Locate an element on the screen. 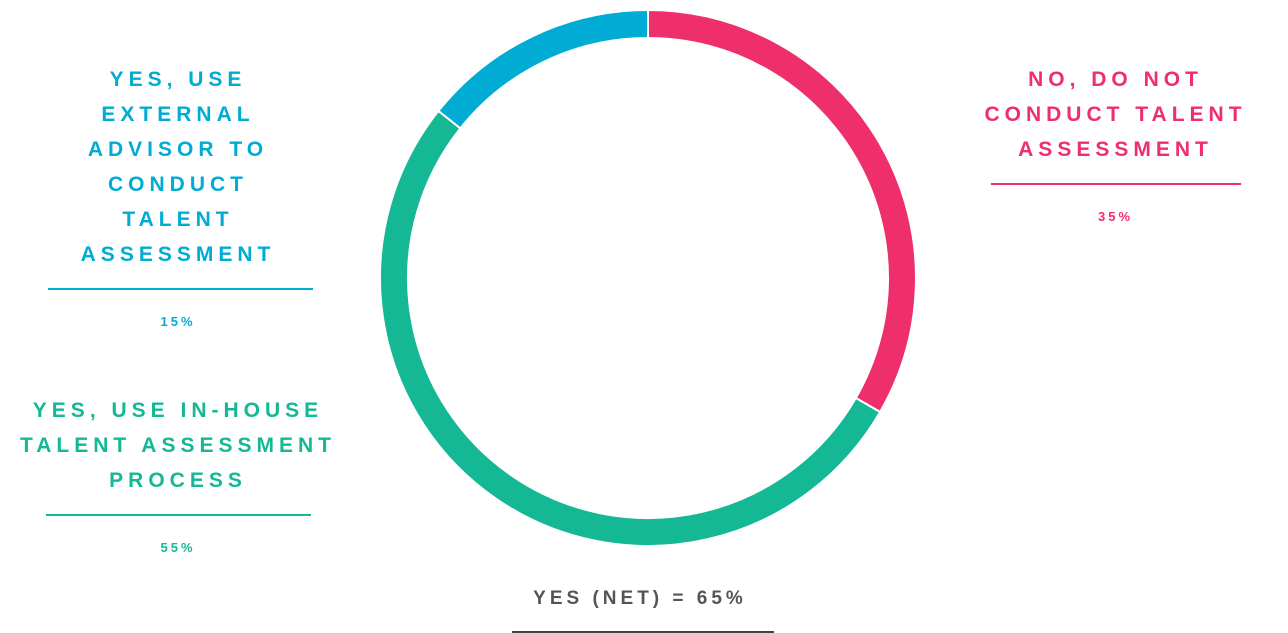 The image size is (1288, 633). value-label: 35% is located at coordinates (1115, 216).